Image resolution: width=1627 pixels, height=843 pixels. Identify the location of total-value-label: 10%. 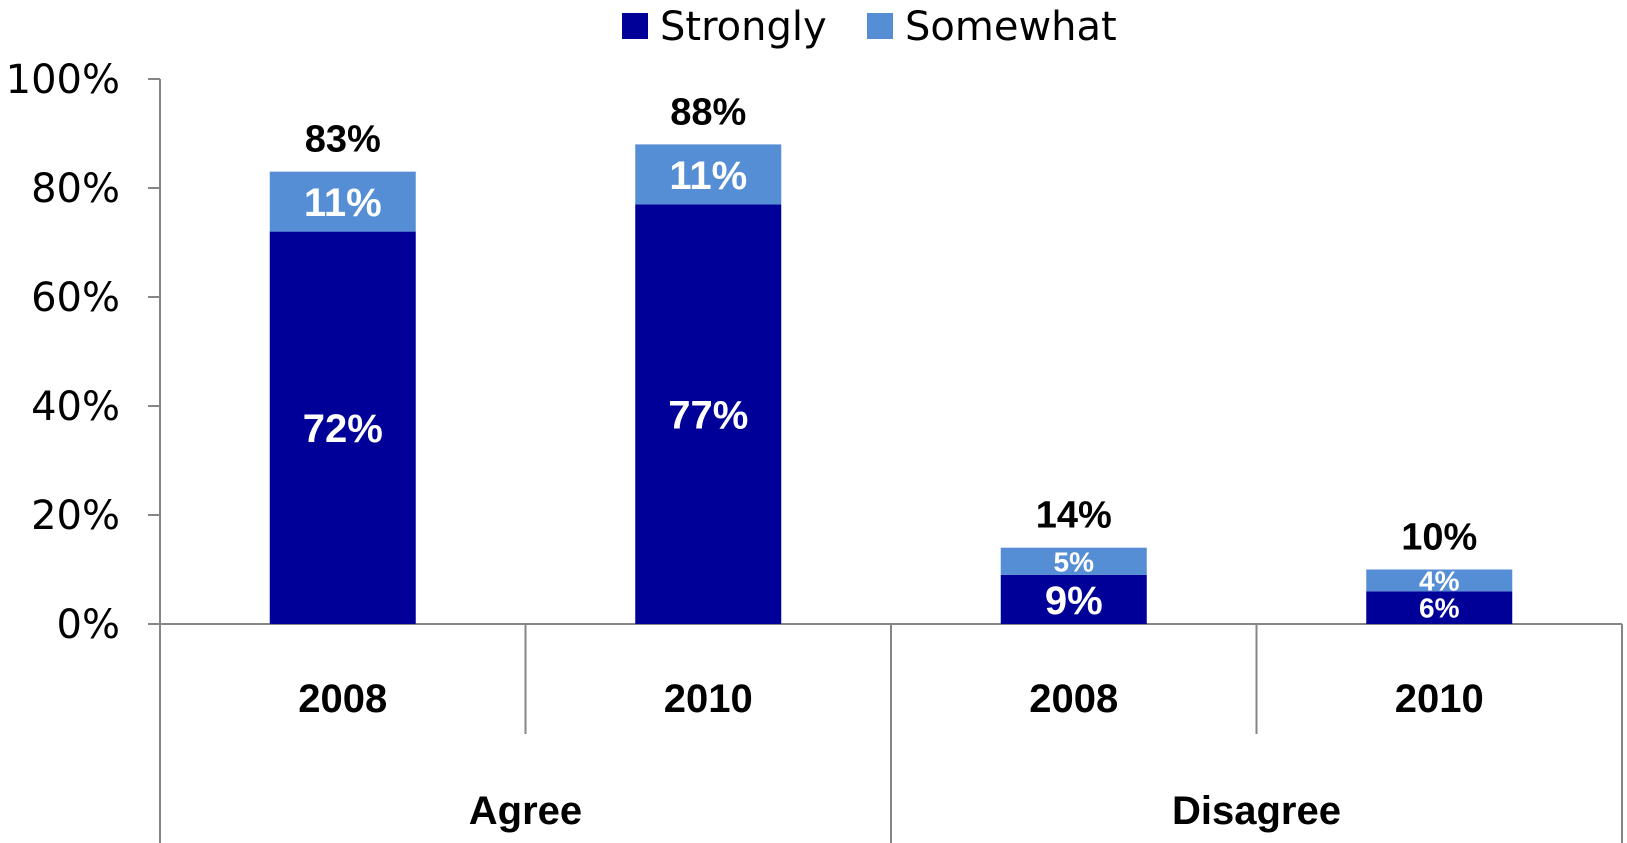
(1439, 538).